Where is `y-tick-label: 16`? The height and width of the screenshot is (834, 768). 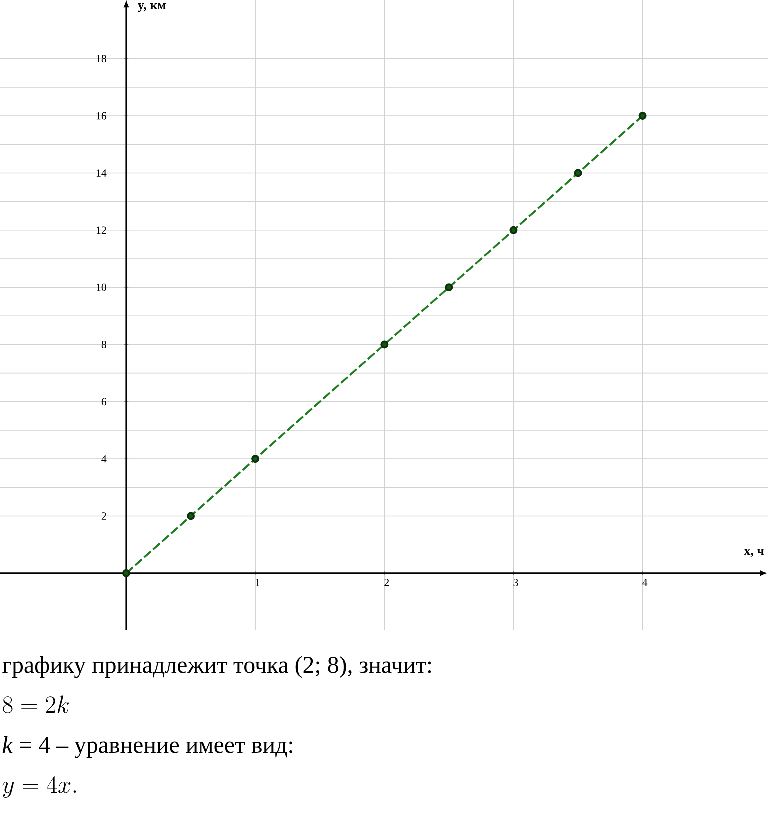
y-tick-label: 16 is located at coordinates (101, 116).